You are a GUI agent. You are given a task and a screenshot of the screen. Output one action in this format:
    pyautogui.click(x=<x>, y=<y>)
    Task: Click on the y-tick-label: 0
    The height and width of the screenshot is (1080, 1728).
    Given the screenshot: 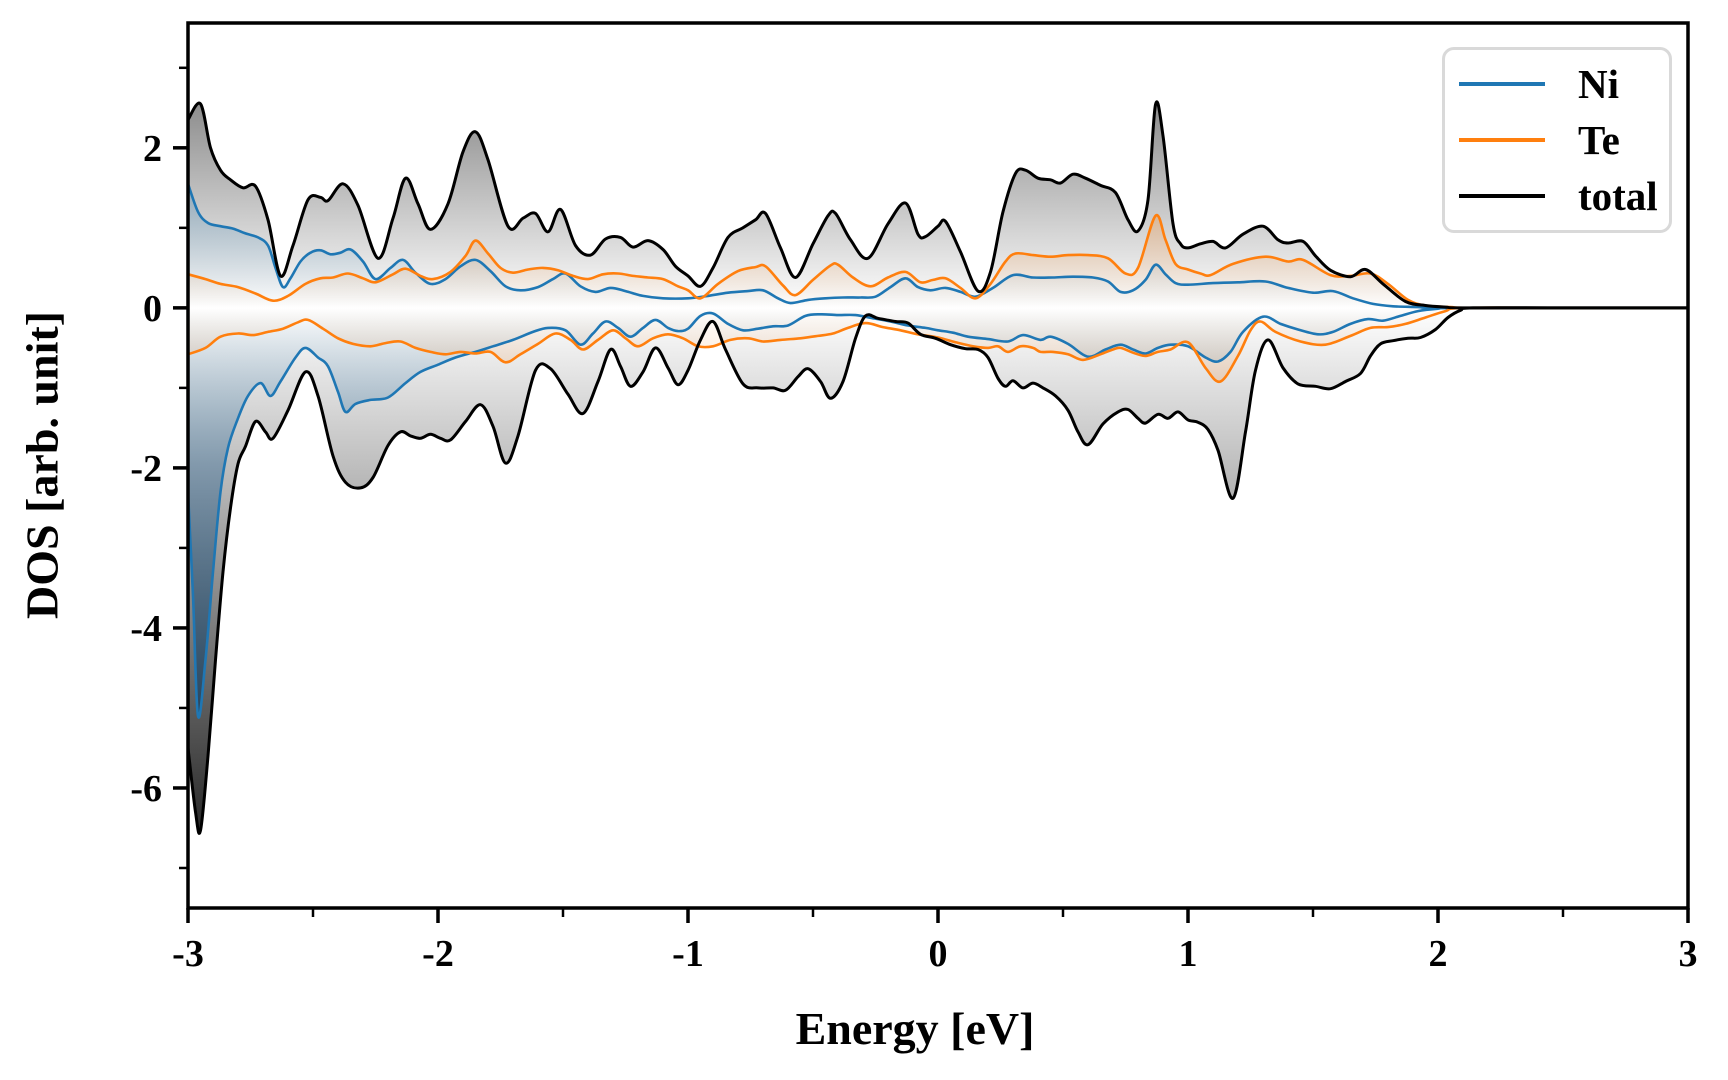 What is the action you would take?
    pyautogui.click(x=152, y=309)
    